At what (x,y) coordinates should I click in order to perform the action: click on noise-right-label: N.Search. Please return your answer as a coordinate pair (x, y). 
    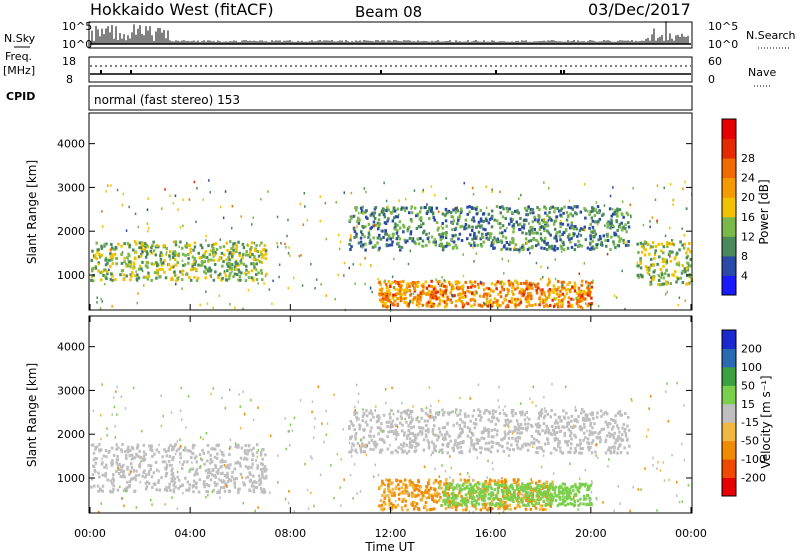
    Looking at the image, I should click on (771, 35).